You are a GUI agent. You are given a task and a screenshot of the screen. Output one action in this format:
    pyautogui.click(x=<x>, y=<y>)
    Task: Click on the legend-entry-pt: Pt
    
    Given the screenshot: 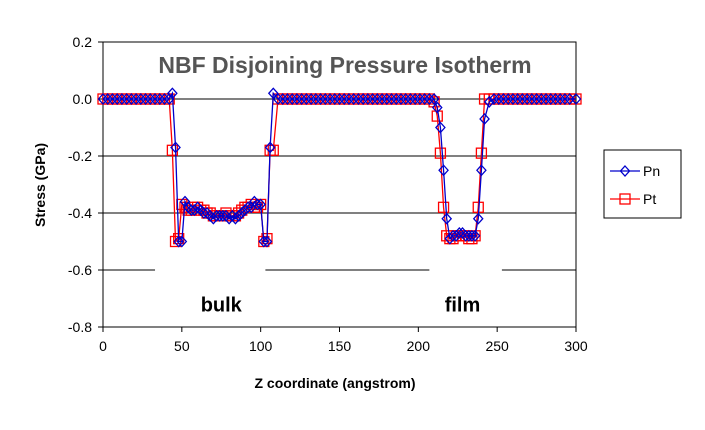 What is the action you would take?
    pyautogui.click(x=633, y=199)
    